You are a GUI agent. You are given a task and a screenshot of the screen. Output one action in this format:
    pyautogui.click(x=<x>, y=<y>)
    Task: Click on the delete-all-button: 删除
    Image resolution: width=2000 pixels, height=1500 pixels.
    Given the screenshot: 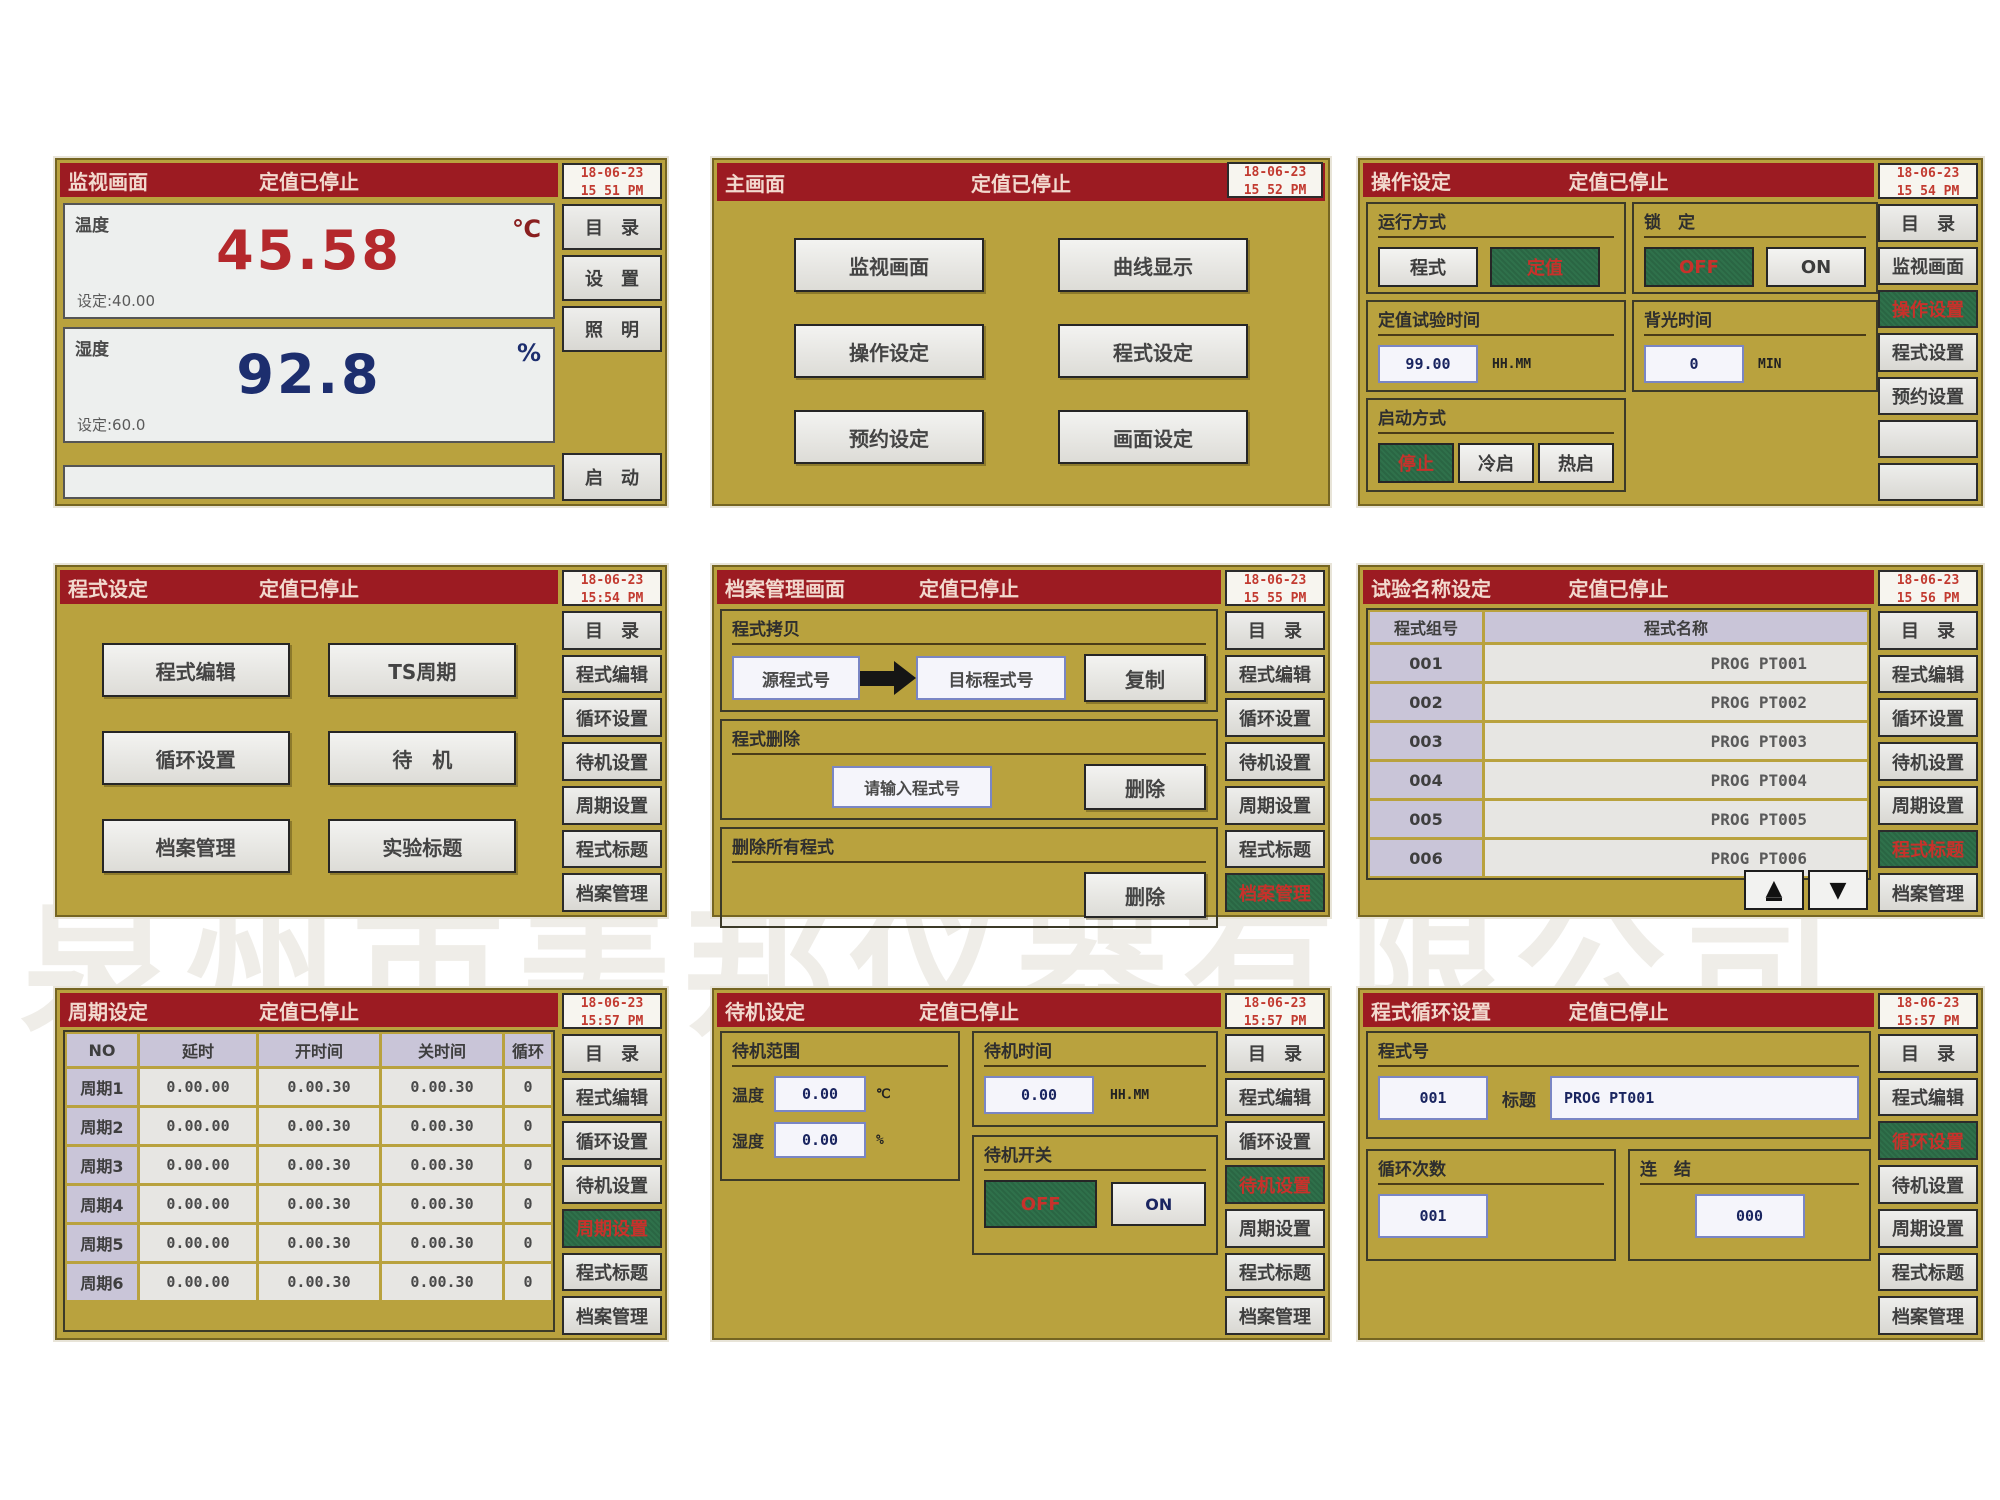 What is the action you would take?
    pyautogui.click(x=1145, y=895)
    